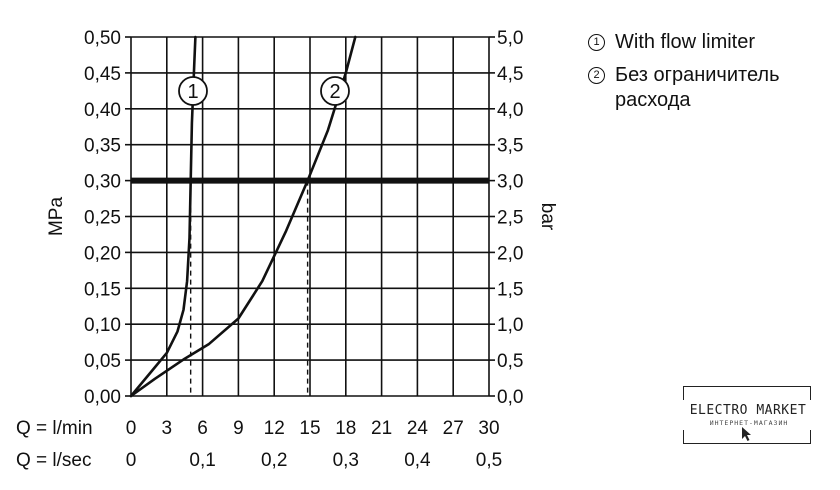 The image size is (840, 490). Describe the element at coordinates (510, 74) in the screenshot. I see `right-tick-label-9: 4,5` at that location.